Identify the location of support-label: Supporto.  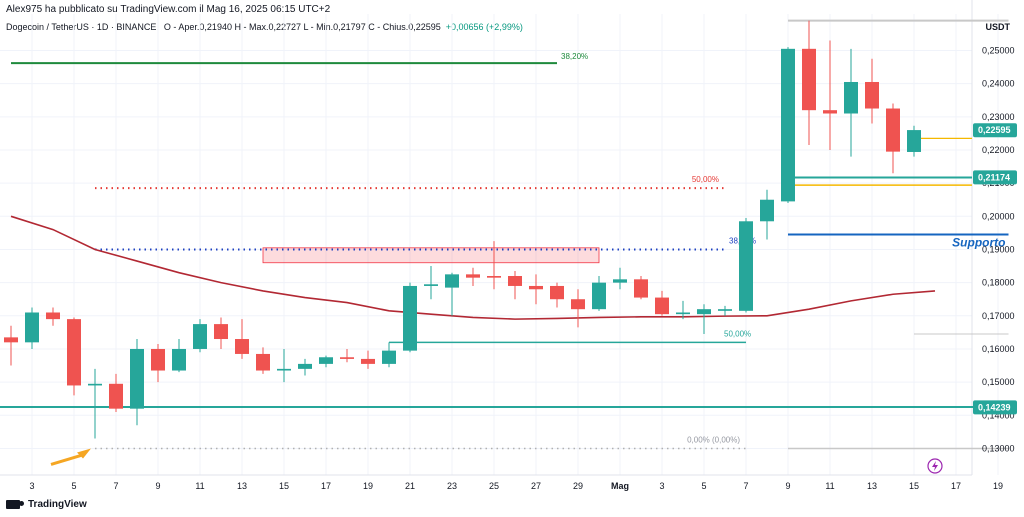
(978, 243).